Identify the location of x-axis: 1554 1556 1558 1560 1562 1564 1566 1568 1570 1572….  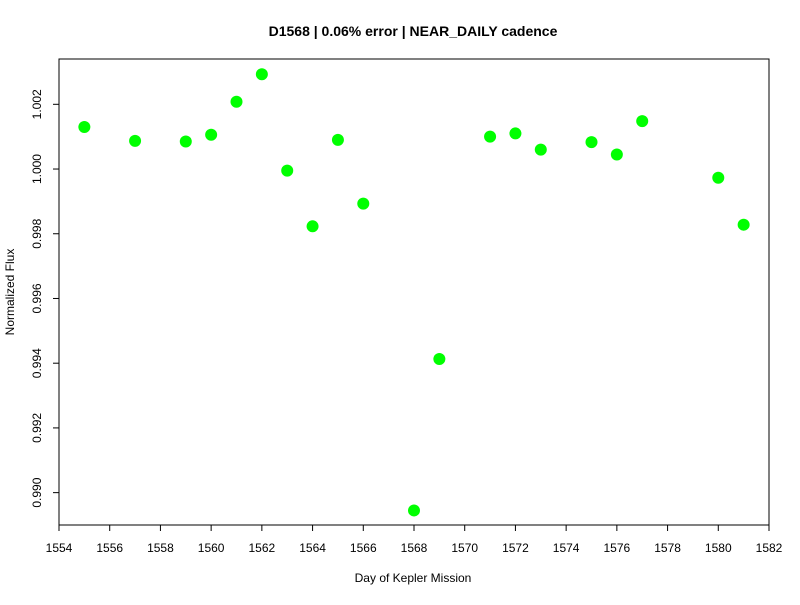
(414, 540).